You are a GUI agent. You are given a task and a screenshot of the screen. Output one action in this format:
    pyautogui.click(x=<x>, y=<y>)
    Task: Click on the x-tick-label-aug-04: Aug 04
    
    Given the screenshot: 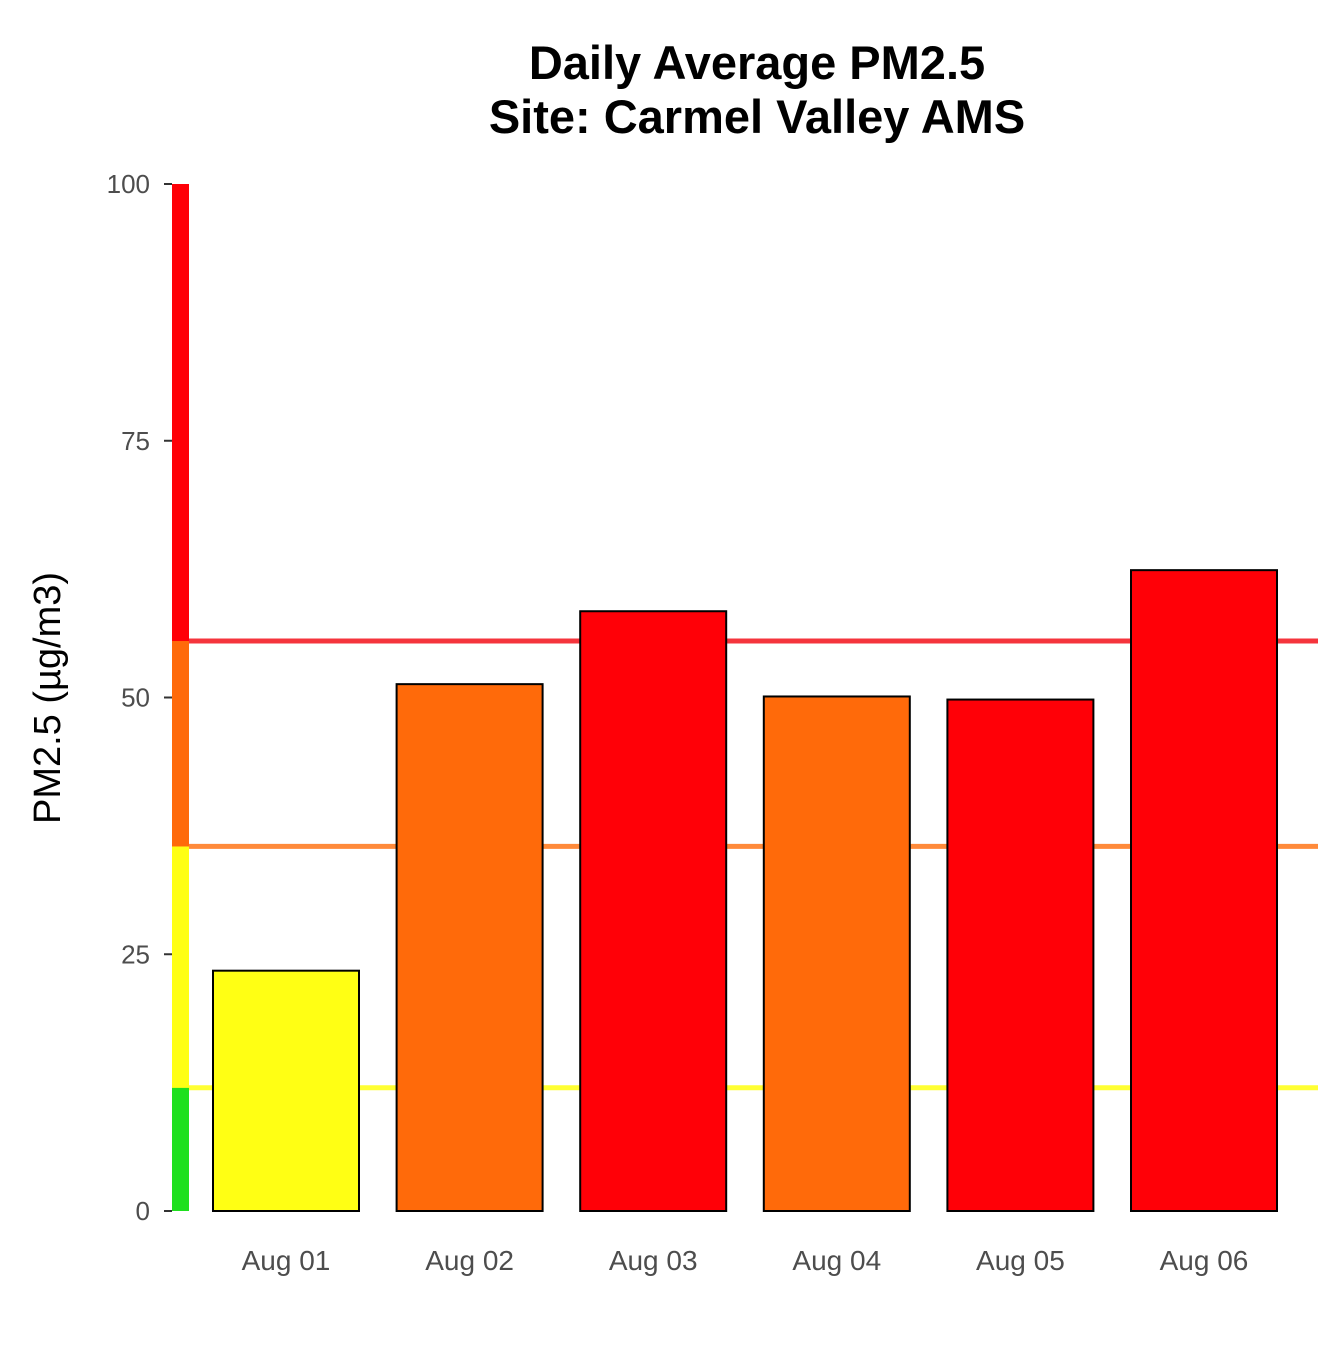 What is the action you would take?
    pyautogui.click(x=836, y=1260)
    